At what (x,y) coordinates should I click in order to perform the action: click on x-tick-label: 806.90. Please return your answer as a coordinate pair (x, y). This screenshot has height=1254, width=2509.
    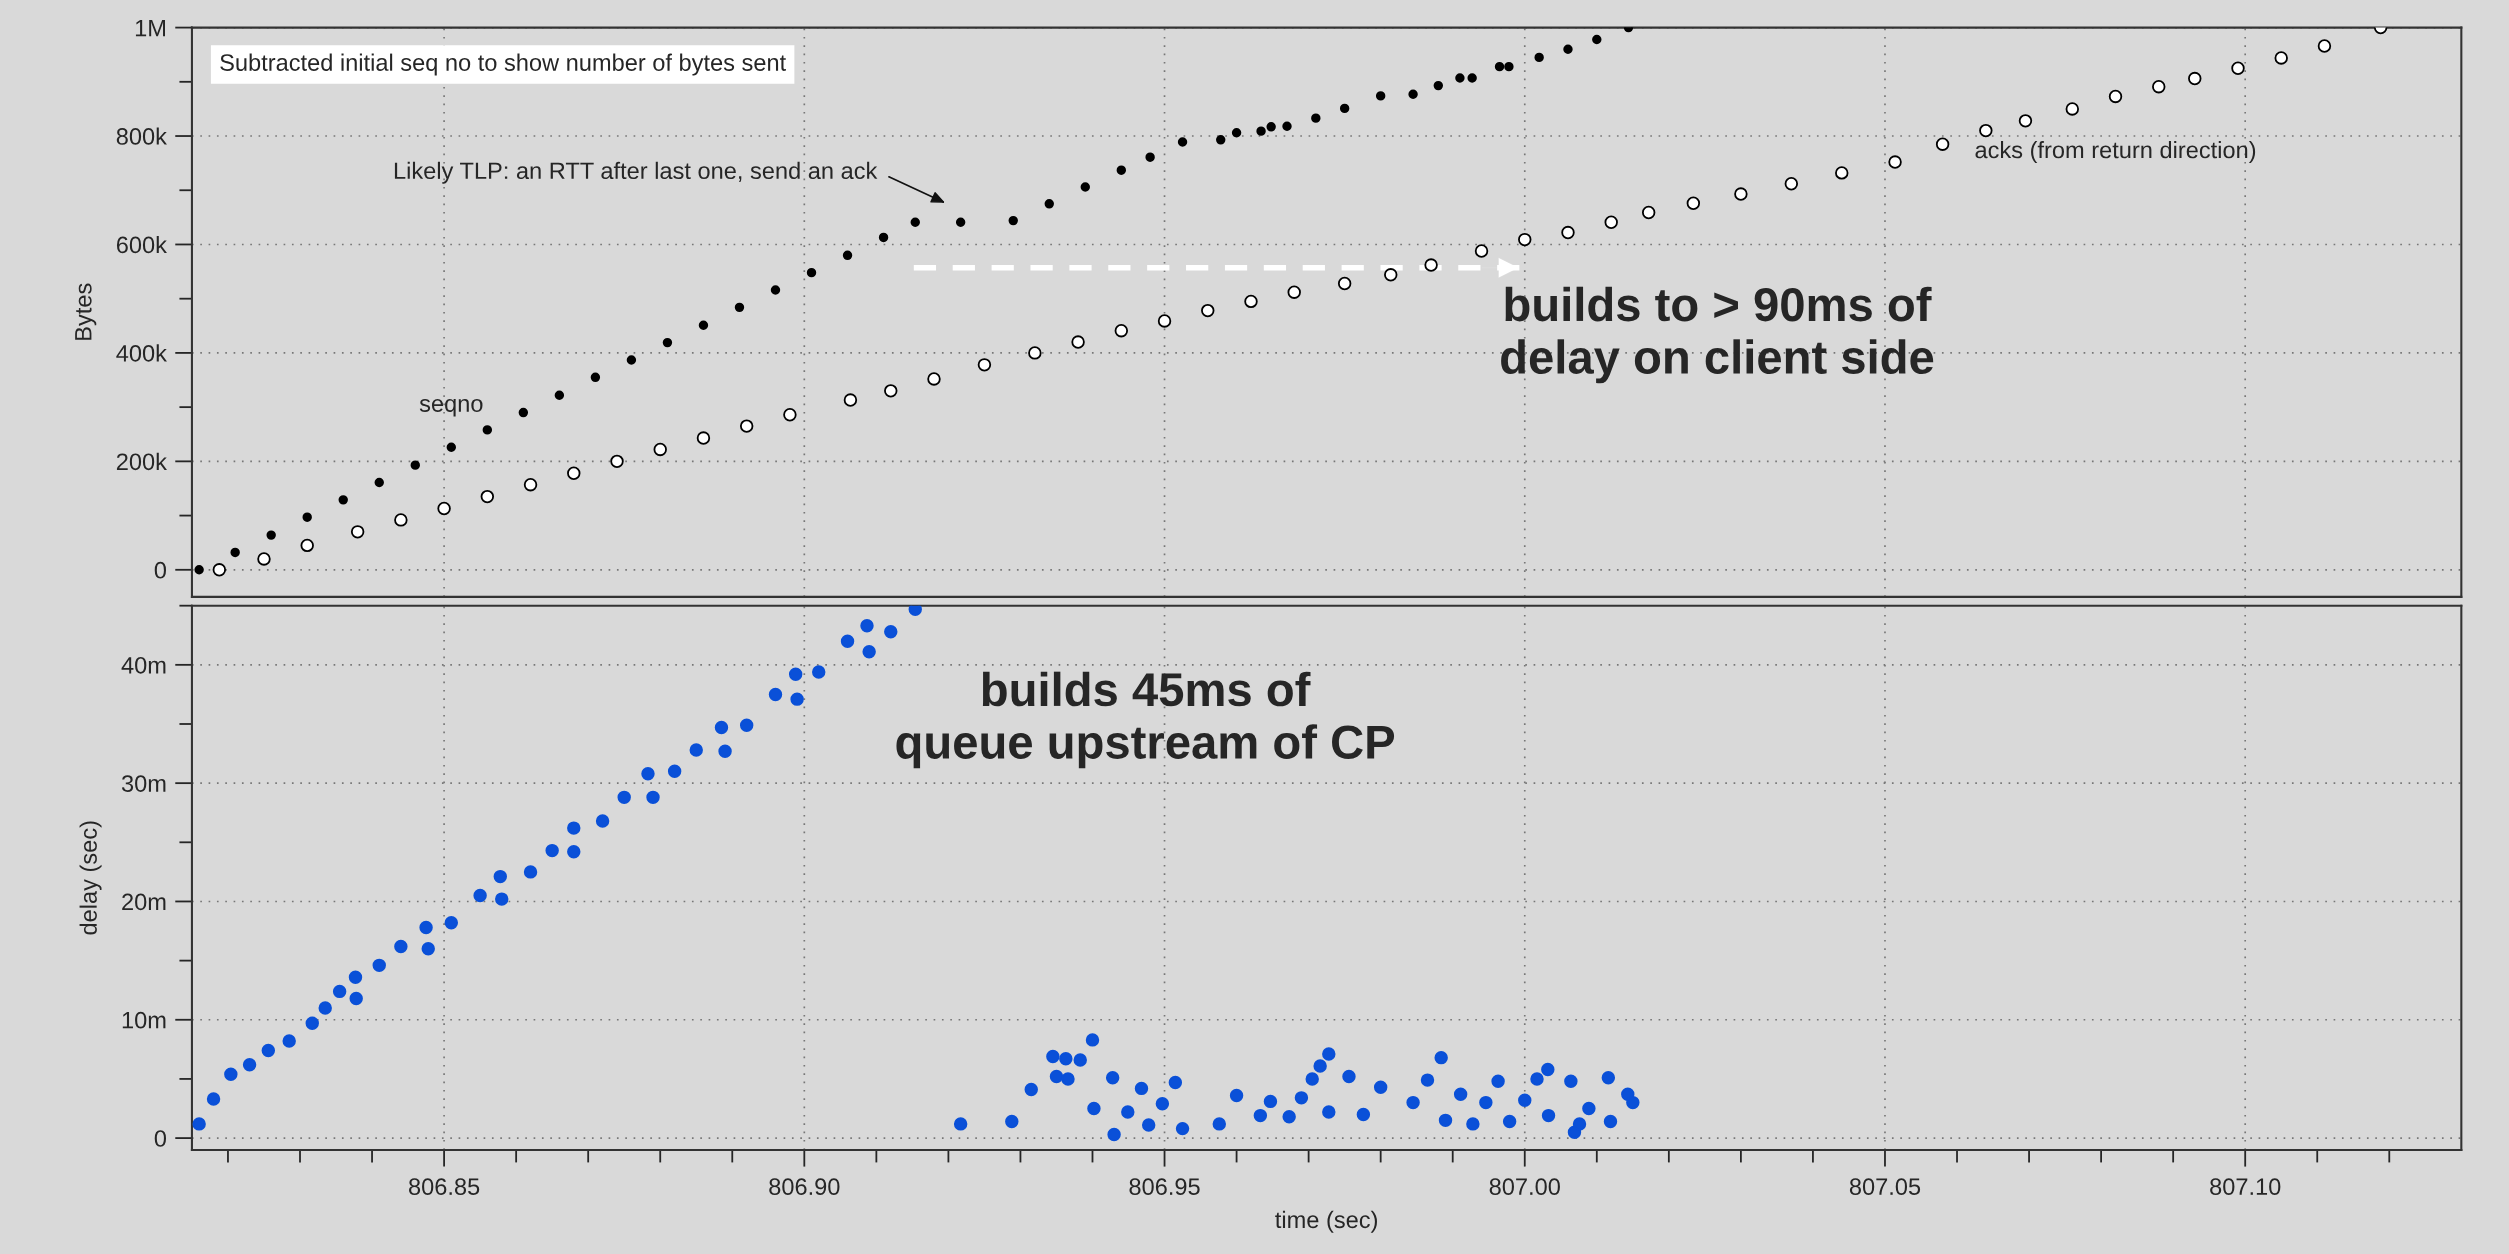
    Looking at the image, I should click on (804, 1187).